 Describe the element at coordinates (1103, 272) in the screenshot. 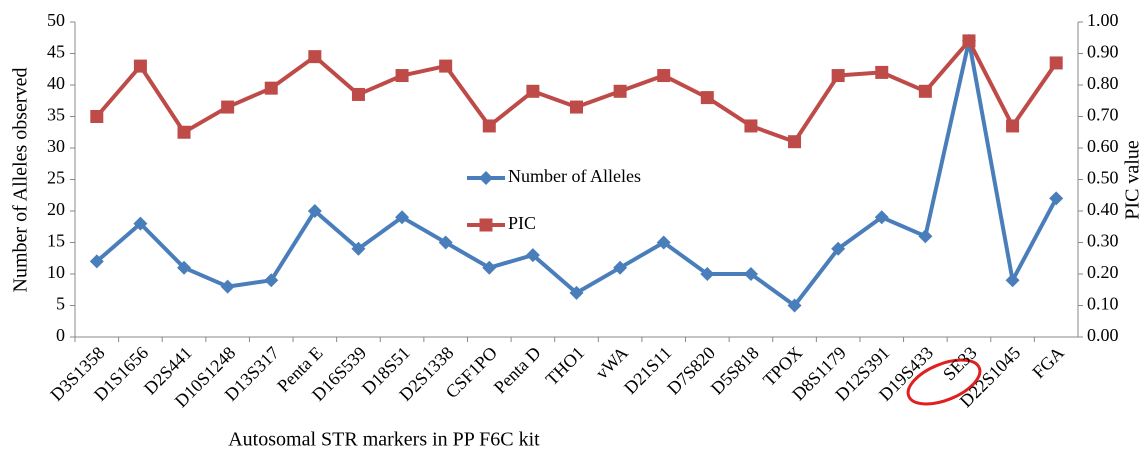

I see `y2-tick-label: 0.20` at that location.